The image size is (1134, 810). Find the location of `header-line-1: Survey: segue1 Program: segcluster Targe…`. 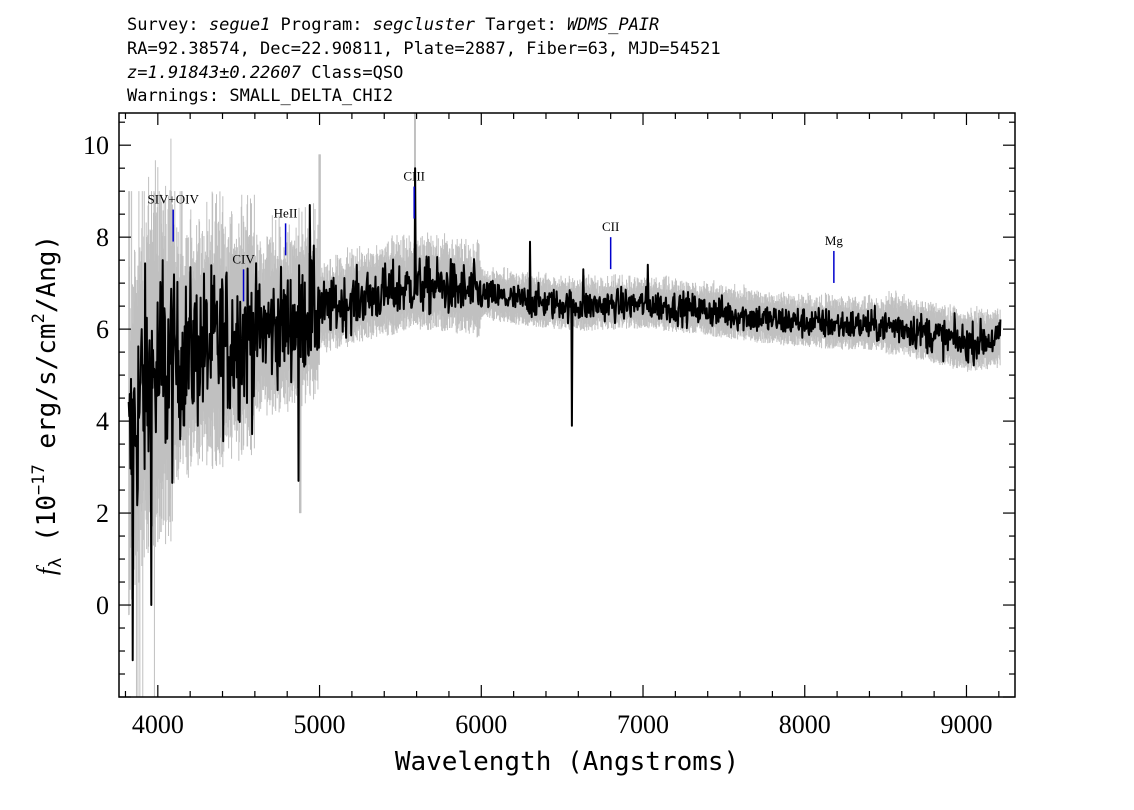

header-line-1: Survey: segue1 Program: segcluster Targe… is located at coordinates (393, 25).